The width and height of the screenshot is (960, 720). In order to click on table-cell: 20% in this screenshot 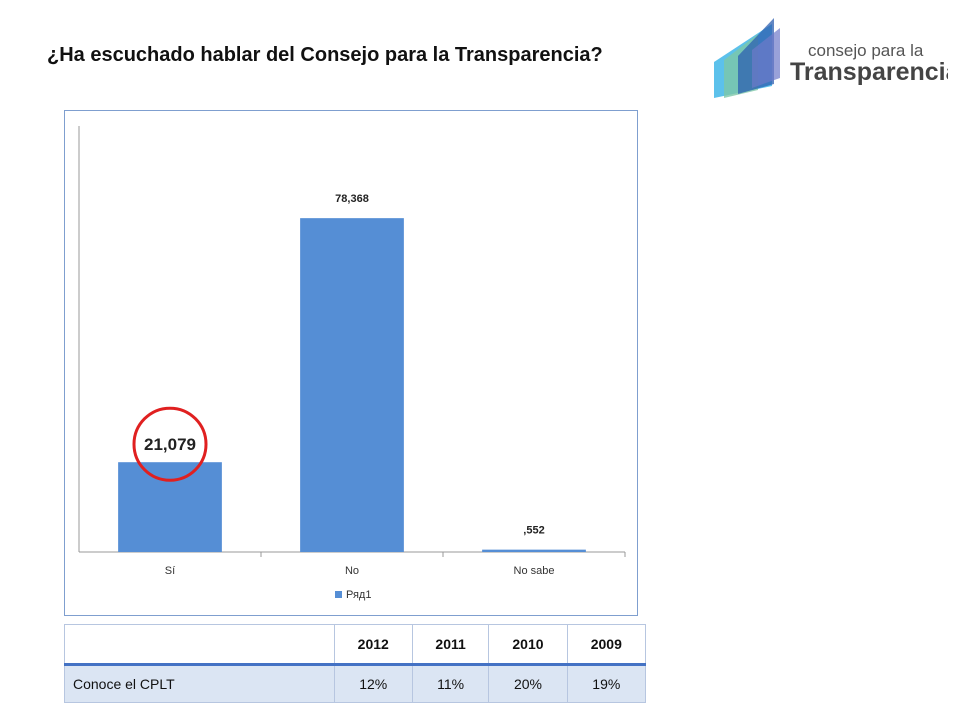, I will do `click(528, 683)`.